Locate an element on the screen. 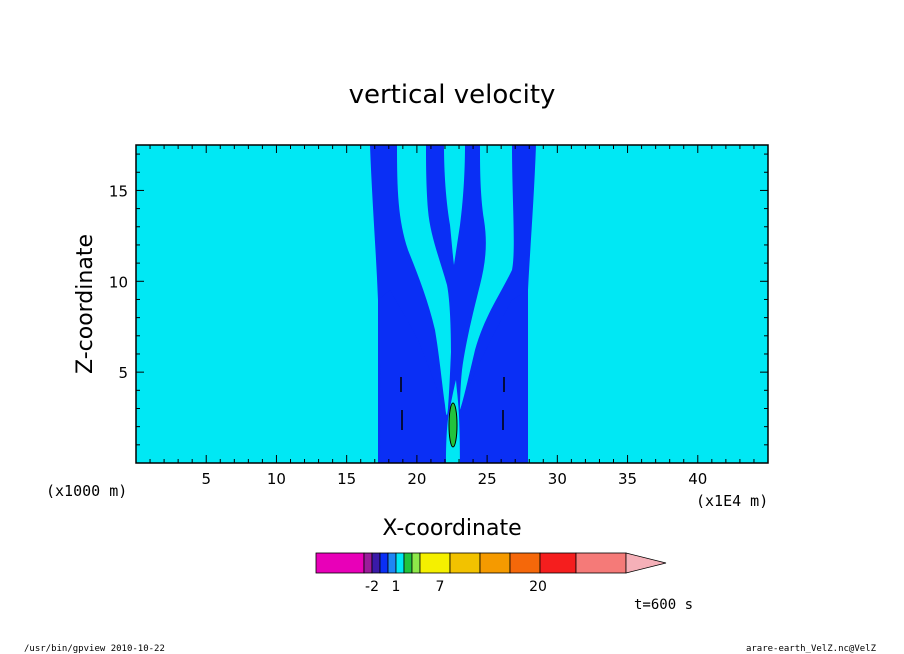  x-unit-label: (x1E4 m) is located at coordinates (732, 501).